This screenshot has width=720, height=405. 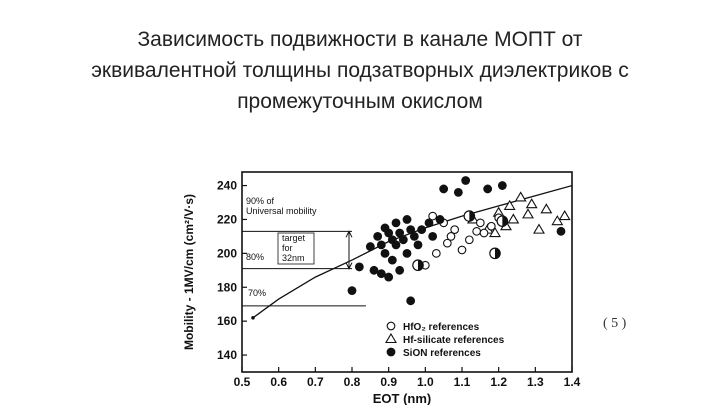 I want to click on legend-marker-filled-circle, so click(x=391, y=352).